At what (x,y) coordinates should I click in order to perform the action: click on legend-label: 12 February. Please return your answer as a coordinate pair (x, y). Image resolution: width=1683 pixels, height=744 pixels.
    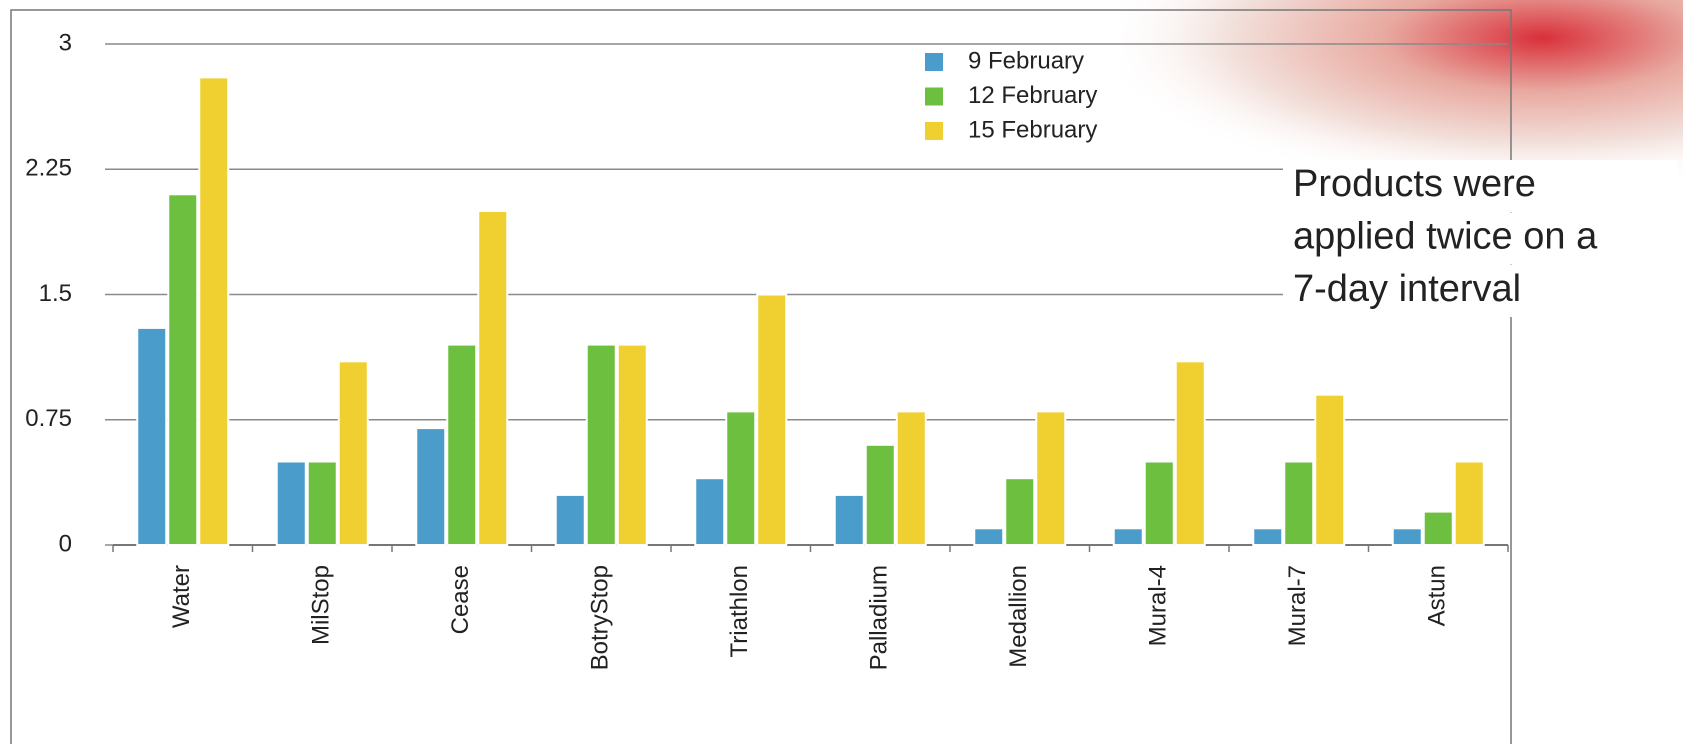
    Looking at the image, I should click on (1032, 95).